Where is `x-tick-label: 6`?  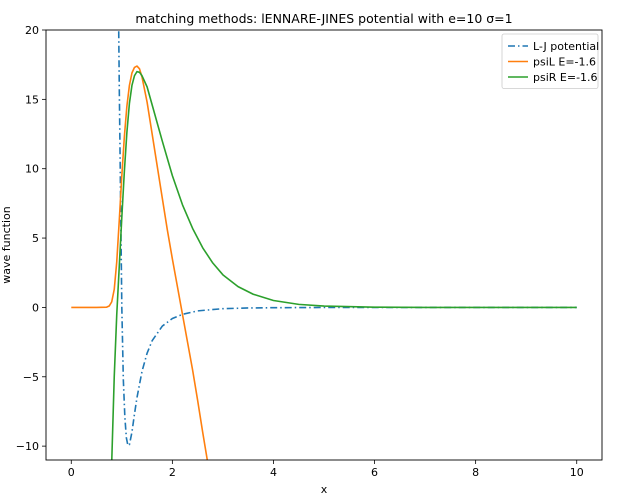
x-tick-label: 6 is located at coordinates (374, 472).